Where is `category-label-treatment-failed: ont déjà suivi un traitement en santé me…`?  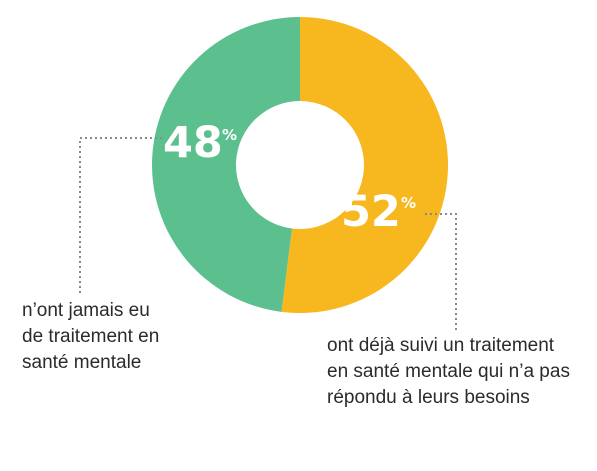
category-label-treatment-failed: ont déjà suivi un traitement en santé me… is located at coordinates (450, 371).